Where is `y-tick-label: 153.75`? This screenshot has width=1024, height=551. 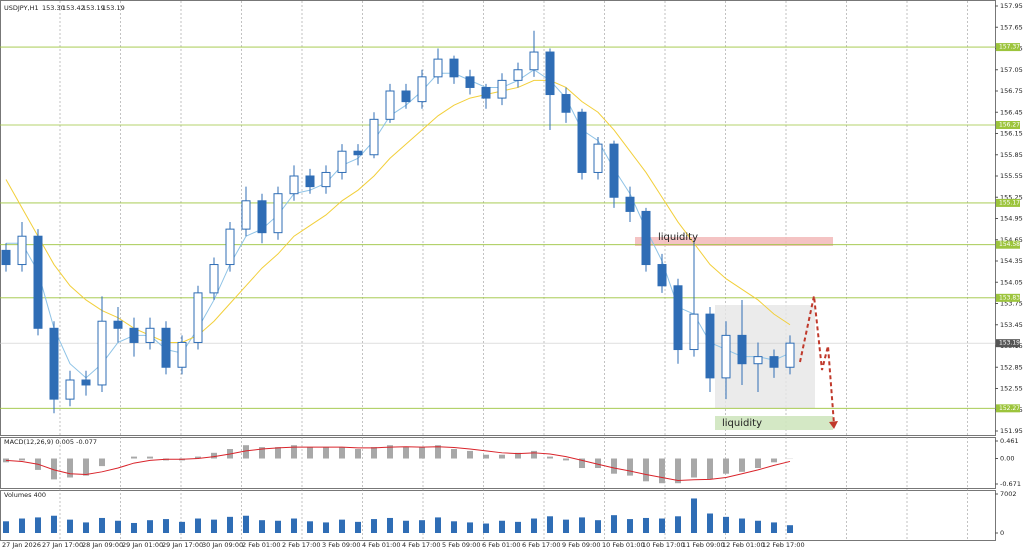 y-tick-label: 153.75 is located at coordinates (1011, 304).